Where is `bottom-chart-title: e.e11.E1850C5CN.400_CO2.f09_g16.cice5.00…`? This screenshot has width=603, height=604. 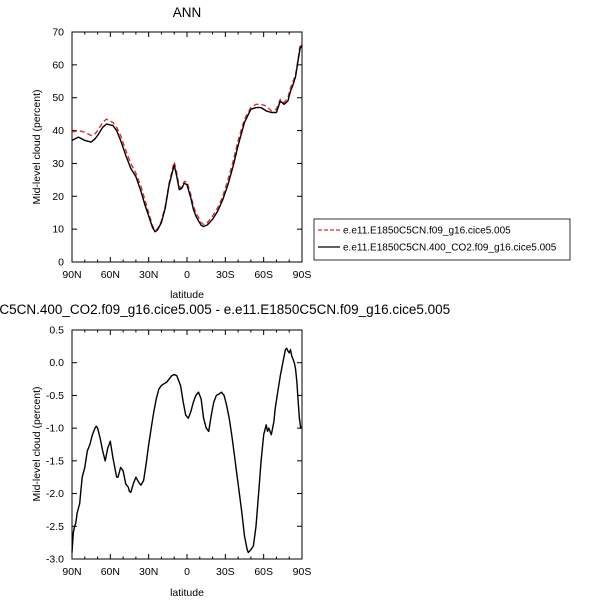
bottom-chart-title: e.e11.E1850C5CN.400_CO2.f09_g16.cice5.00… is located at coordinates (225, 309).